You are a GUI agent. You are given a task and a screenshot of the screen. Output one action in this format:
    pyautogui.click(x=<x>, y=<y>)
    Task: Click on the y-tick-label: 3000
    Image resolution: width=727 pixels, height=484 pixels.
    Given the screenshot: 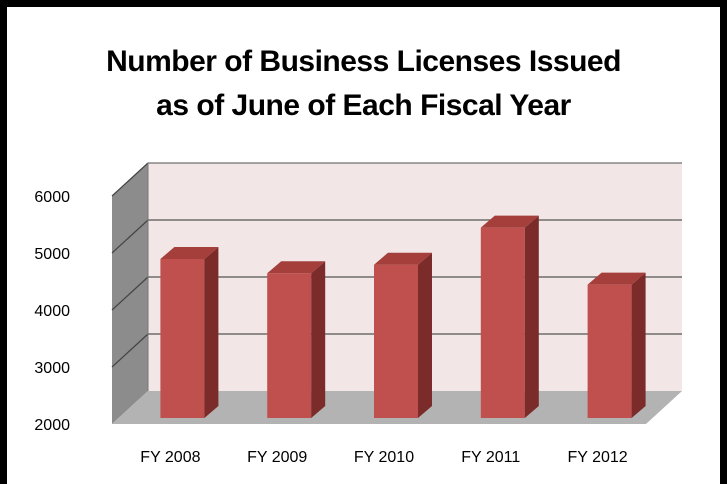 What is the action you would take?
    pyautogui.click(x=52, y=368)
    